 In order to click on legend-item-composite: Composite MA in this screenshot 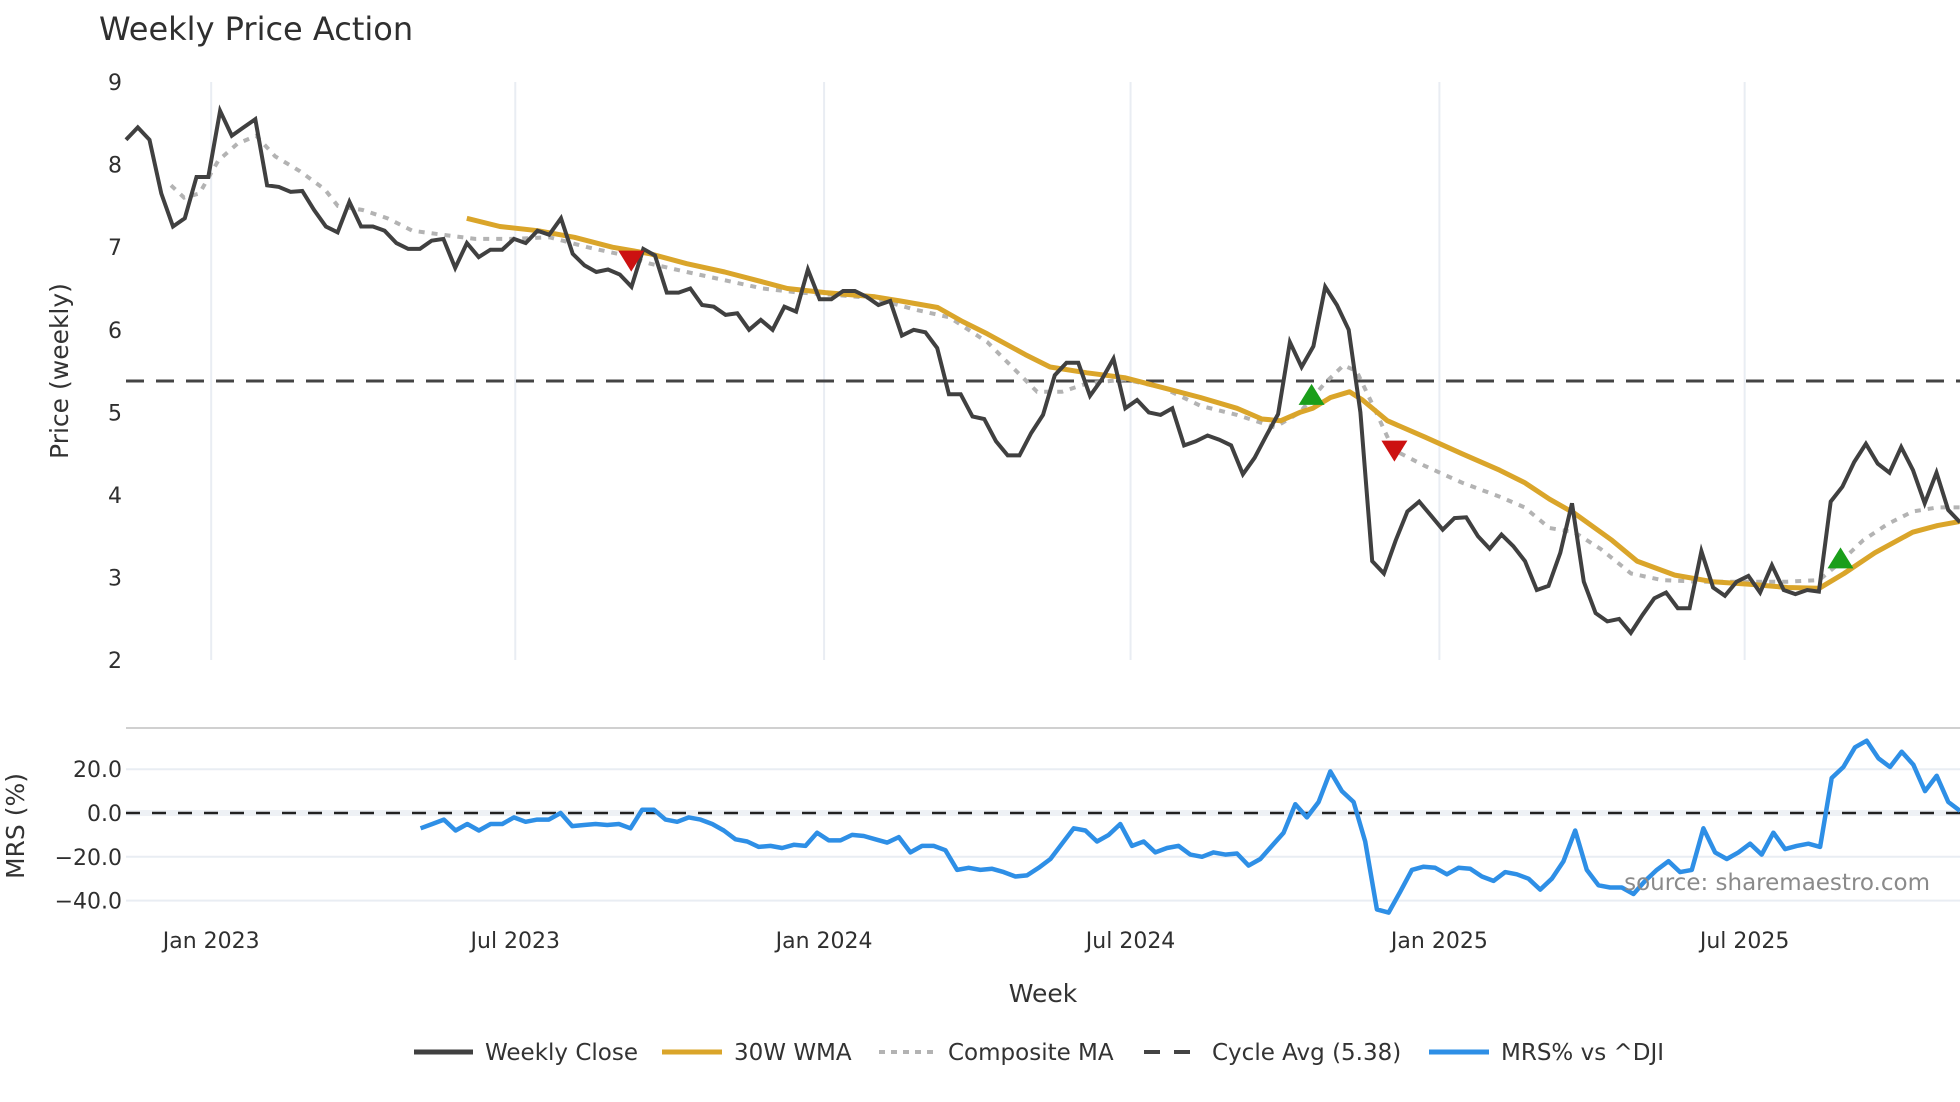, I will do `click(996, 1053)`.